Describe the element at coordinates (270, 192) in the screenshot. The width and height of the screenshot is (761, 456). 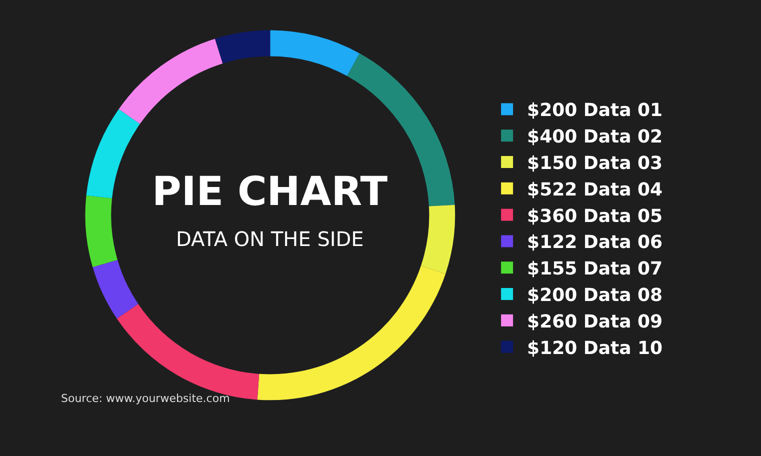
I see `text: PIE CHART` at that location.